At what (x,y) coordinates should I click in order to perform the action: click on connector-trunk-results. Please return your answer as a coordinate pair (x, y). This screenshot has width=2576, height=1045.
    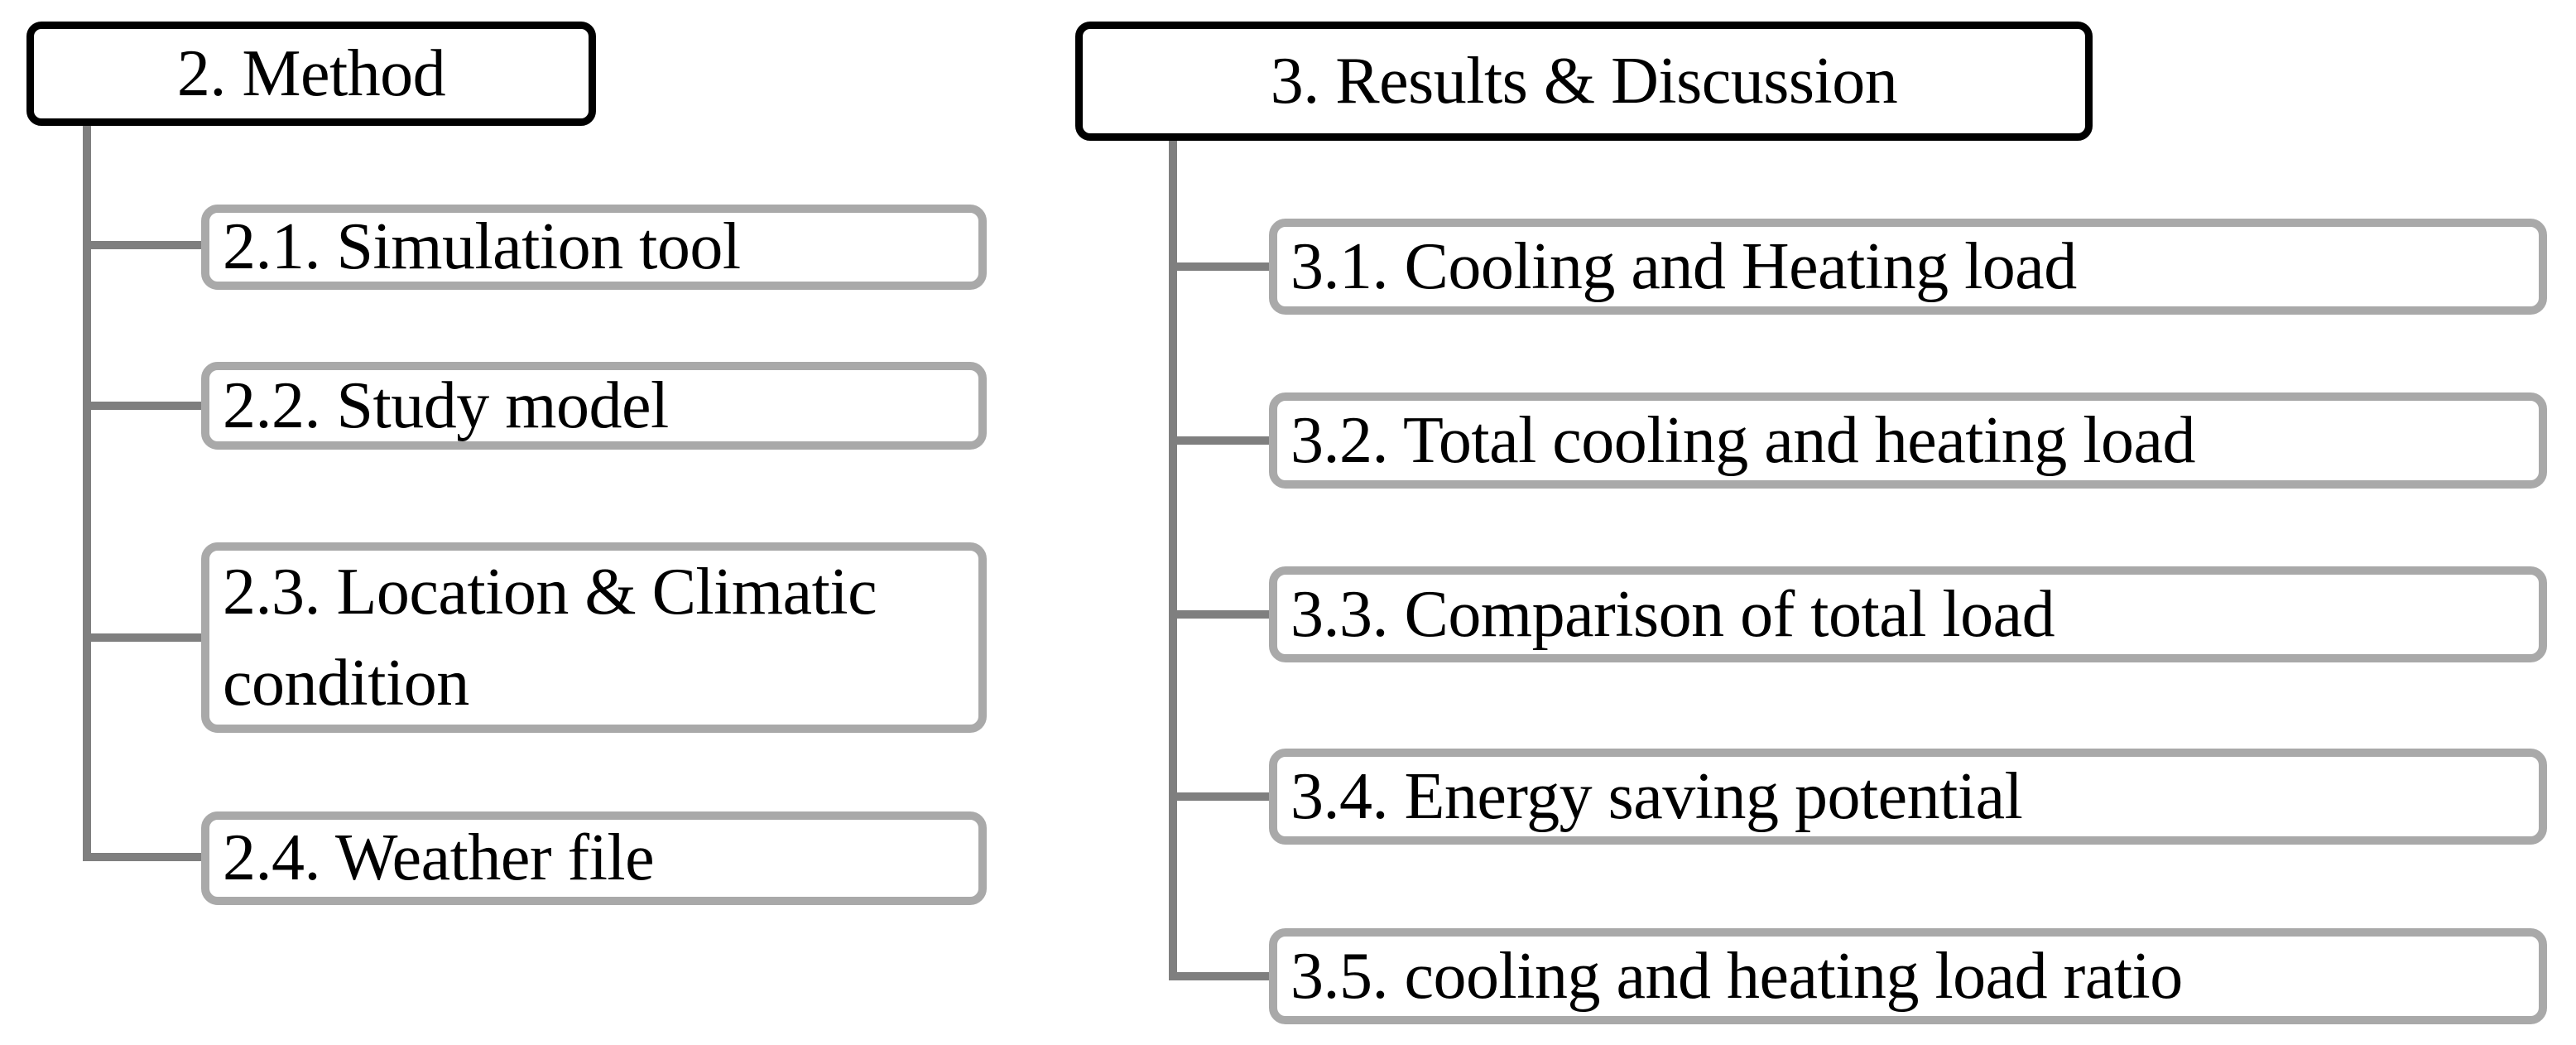
    Looking at the image, I should click on (1173, 560).